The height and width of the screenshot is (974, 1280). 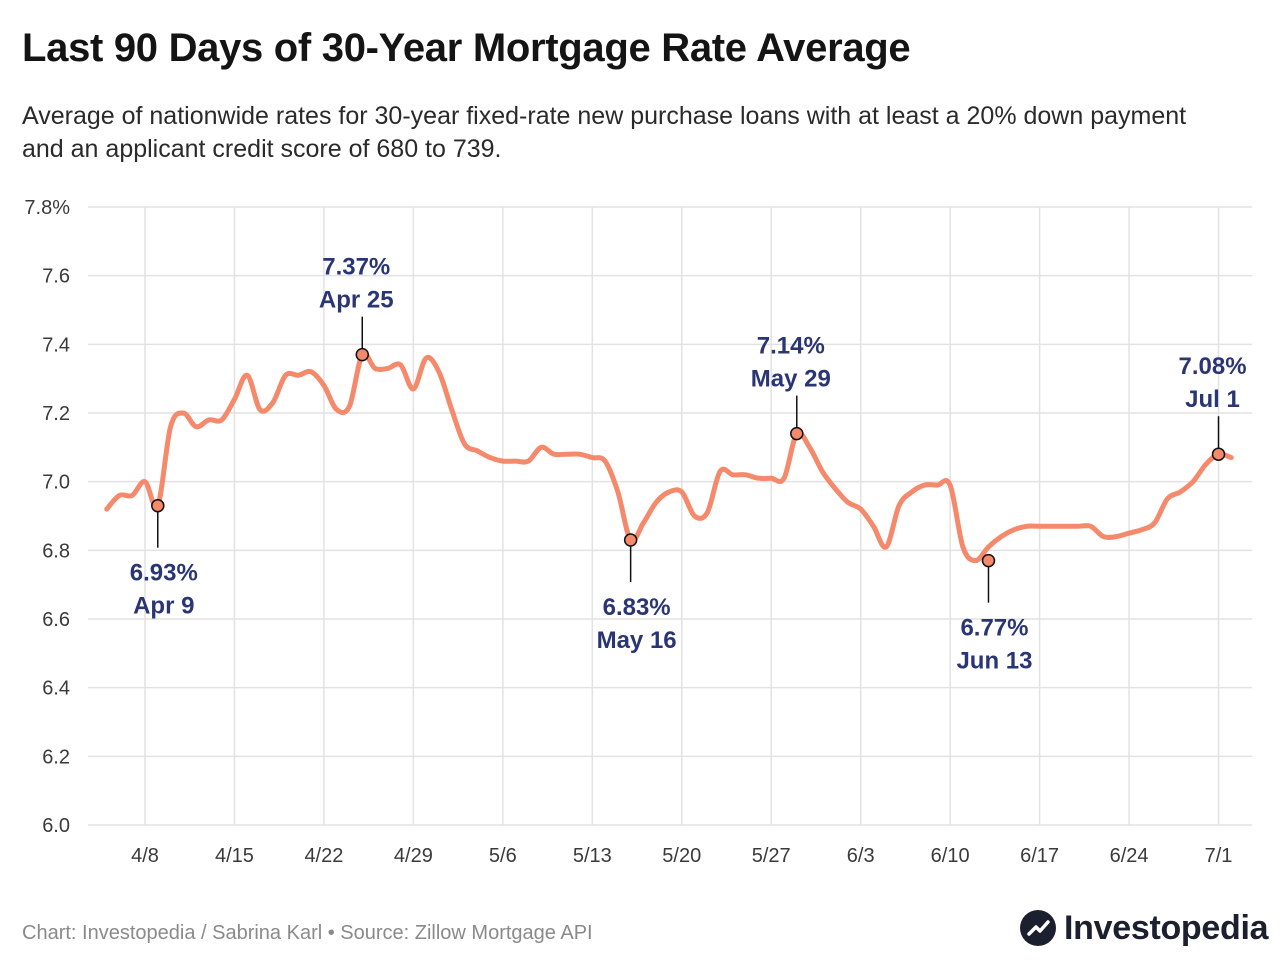 What do you see at coordinates (163, 606) in the screenshot?
I see `annotation-date: Apr 9` at bounding box center [163, 606].